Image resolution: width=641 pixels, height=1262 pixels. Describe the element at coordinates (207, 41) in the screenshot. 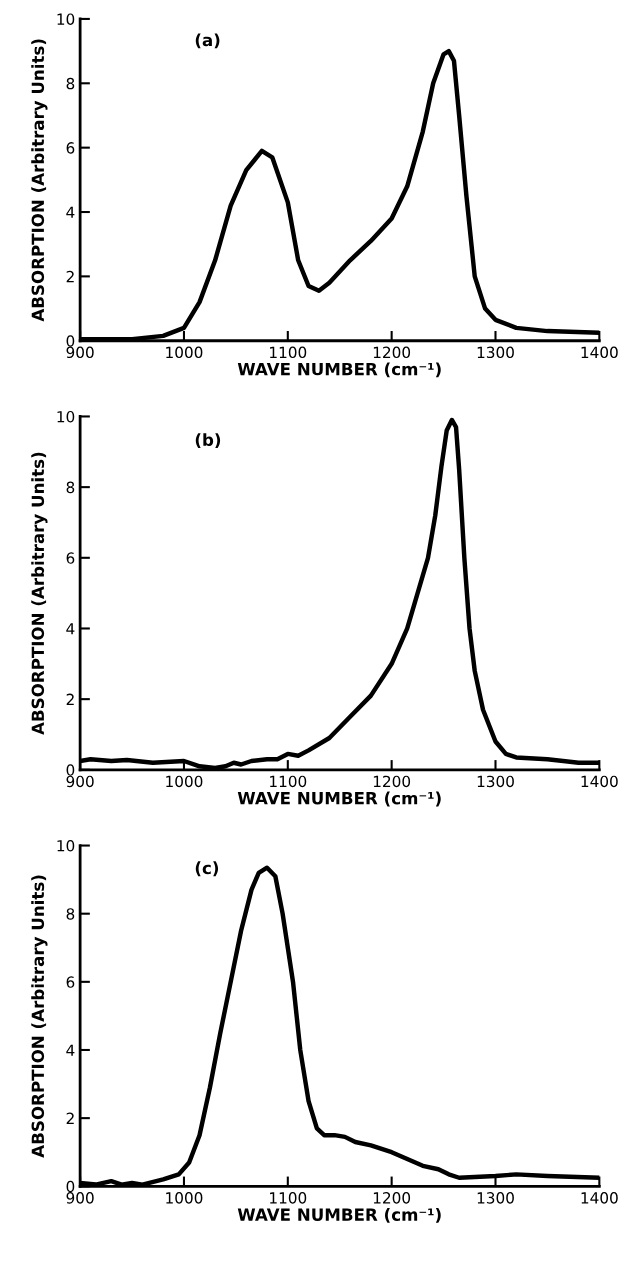

I see `annotation: (a)` at that location.